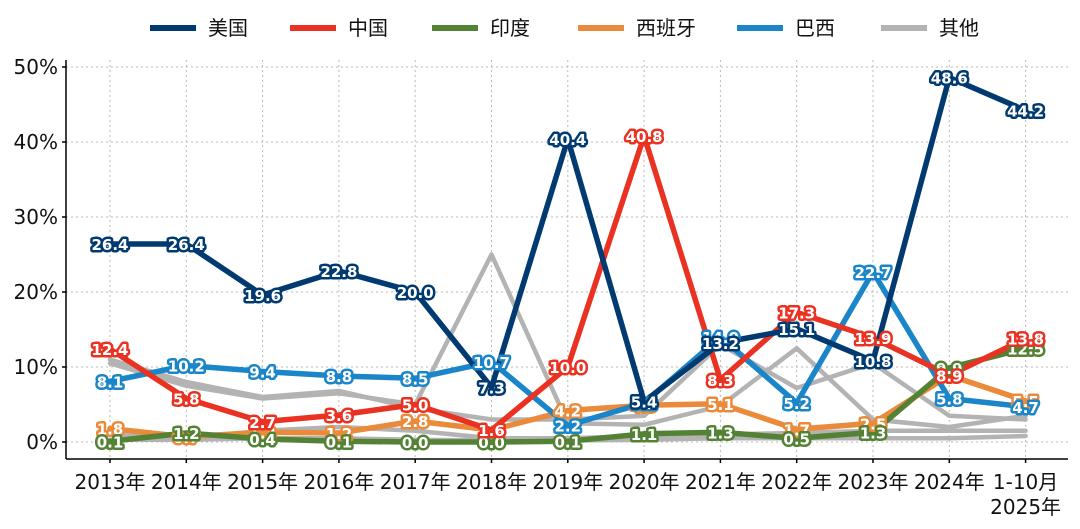 The height and width of the screenshot is (529, 1080). Describe the element at coordinates (110, 482) in the screenshot. I see `x-tick-label: 2013年` at that location.